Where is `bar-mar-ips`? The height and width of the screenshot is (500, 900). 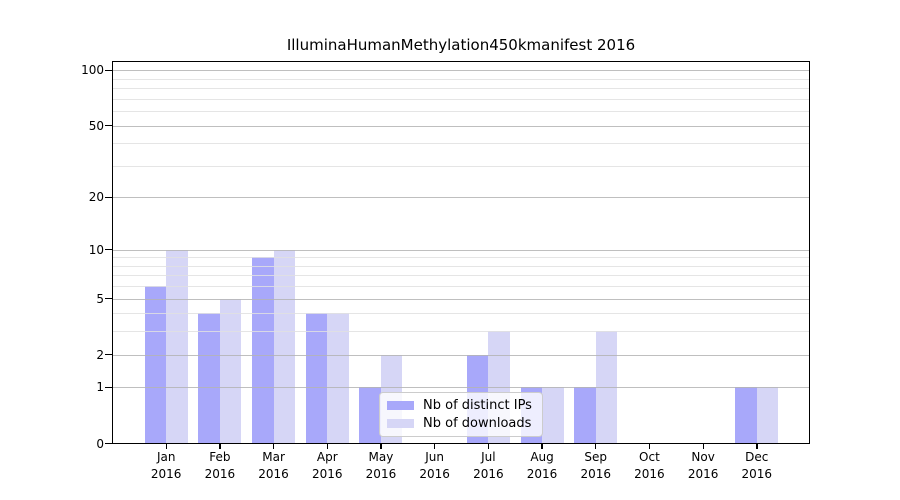
bar-mar-ips is located at coordinates (263, 350).